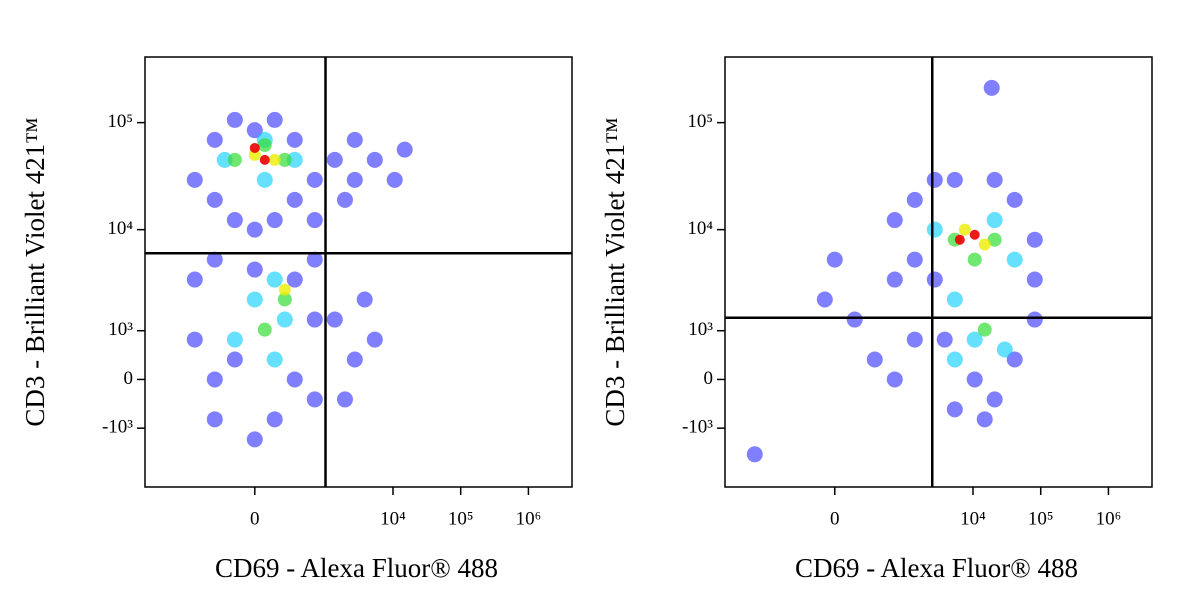 This screenshot has height=600, width=1200. What do you see at coordinates (700, 121) in the screenshot?
I see `y-tick-label: 10⁵` at bounding box center [700, 121].